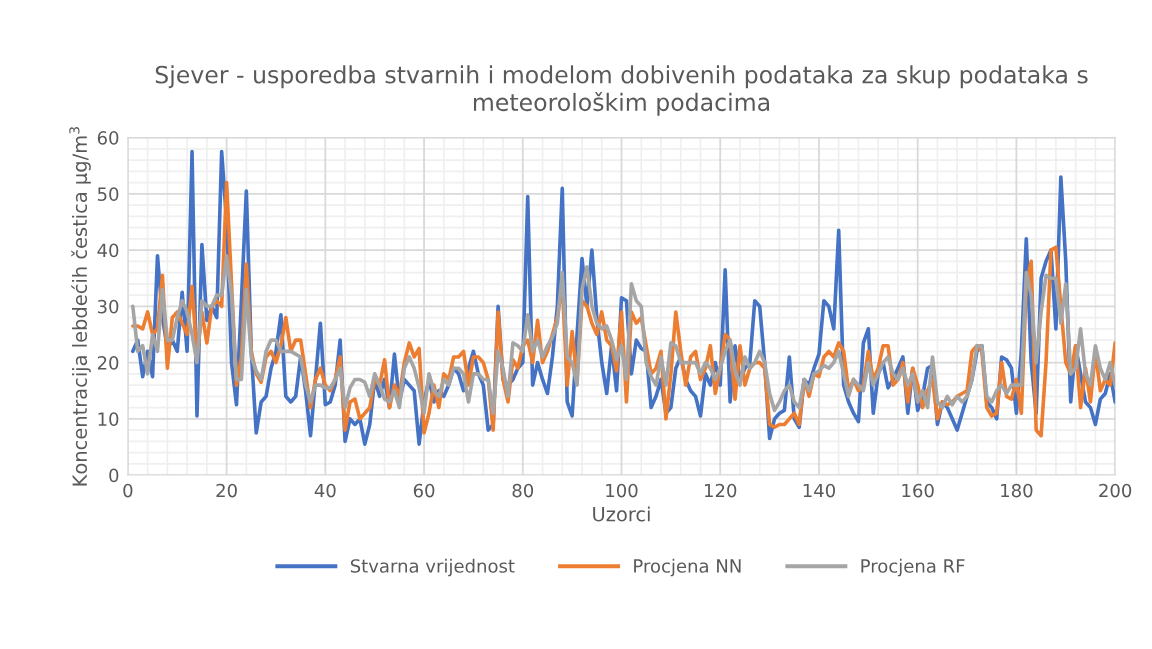 This screenshot has width=1152, height=649. Describe the element at coordinates (325, 490) in the screenshot. I see `x-tick-label: 40` at that location.